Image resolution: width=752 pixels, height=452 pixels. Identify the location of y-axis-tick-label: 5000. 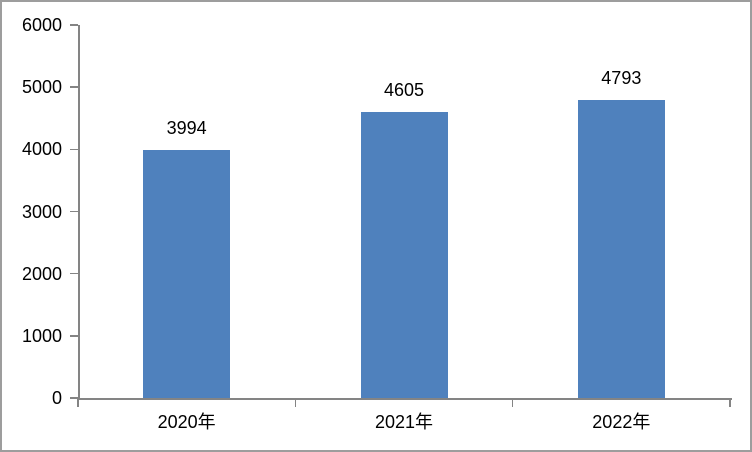
(41, 87).